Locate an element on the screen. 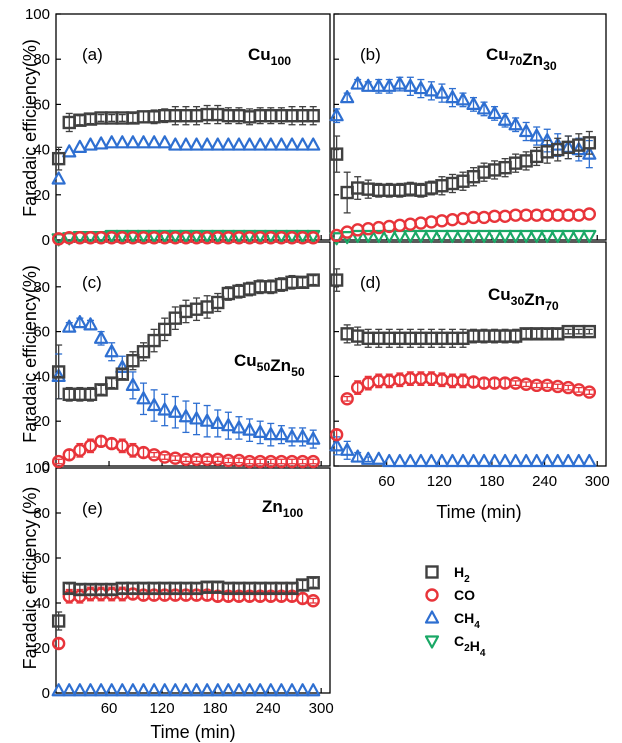  legend-item-C2H4: C2H4 is located at coordinates (455, 646).